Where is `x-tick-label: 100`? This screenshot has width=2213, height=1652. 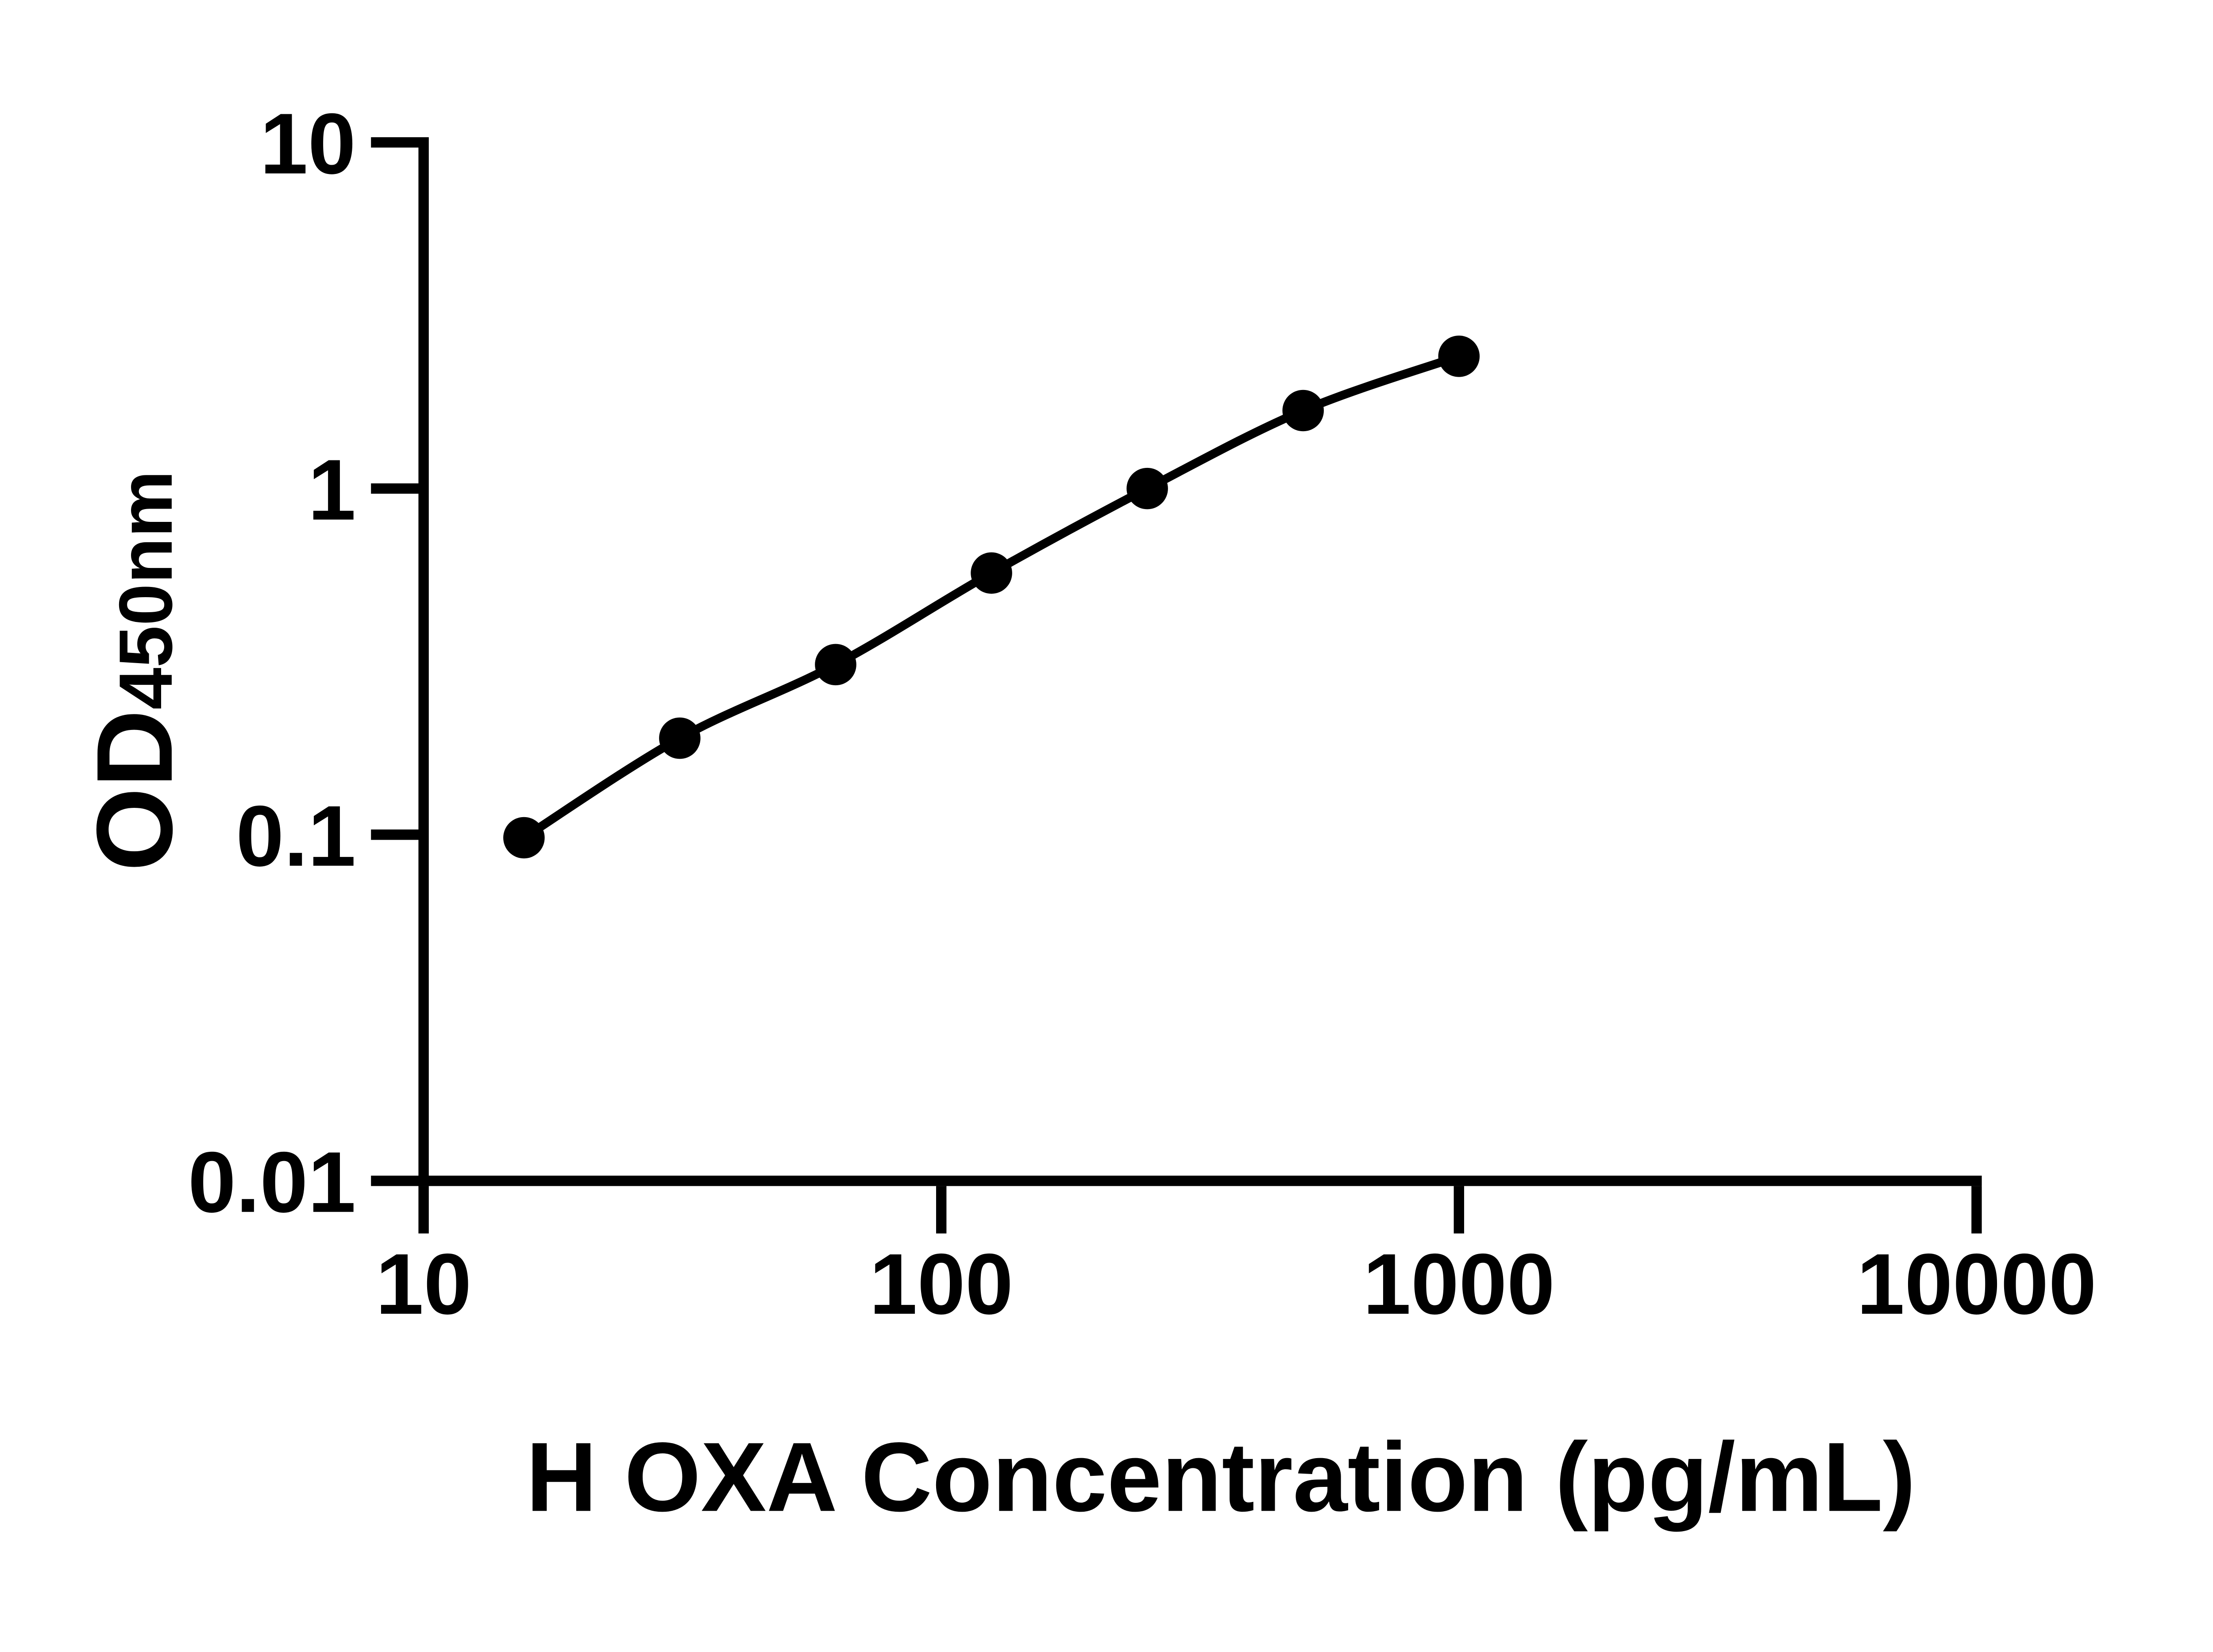 x-tick-label: 100 is located at coordinates (941, 1284).